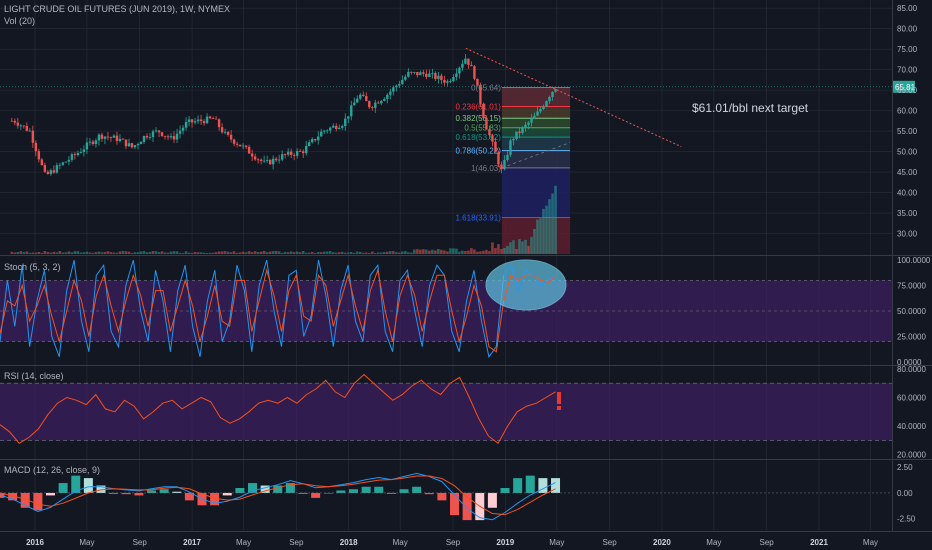 The height and width of the screenshot is (550, 932). I want to click on x-tick-label: 2018, so click(349, 542).